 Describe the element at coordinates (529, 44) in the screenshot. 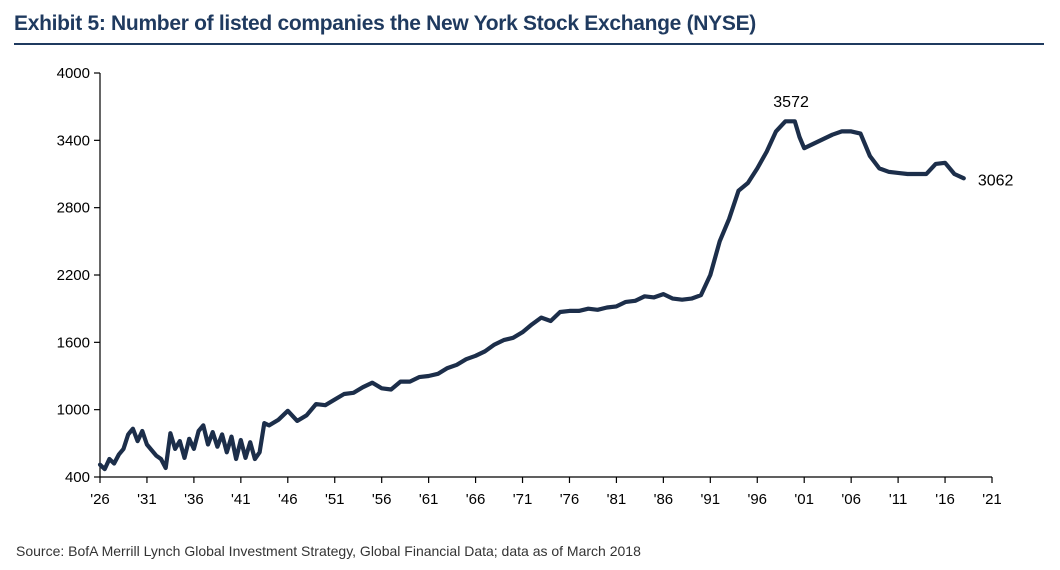

I see `title-rule` at that location.